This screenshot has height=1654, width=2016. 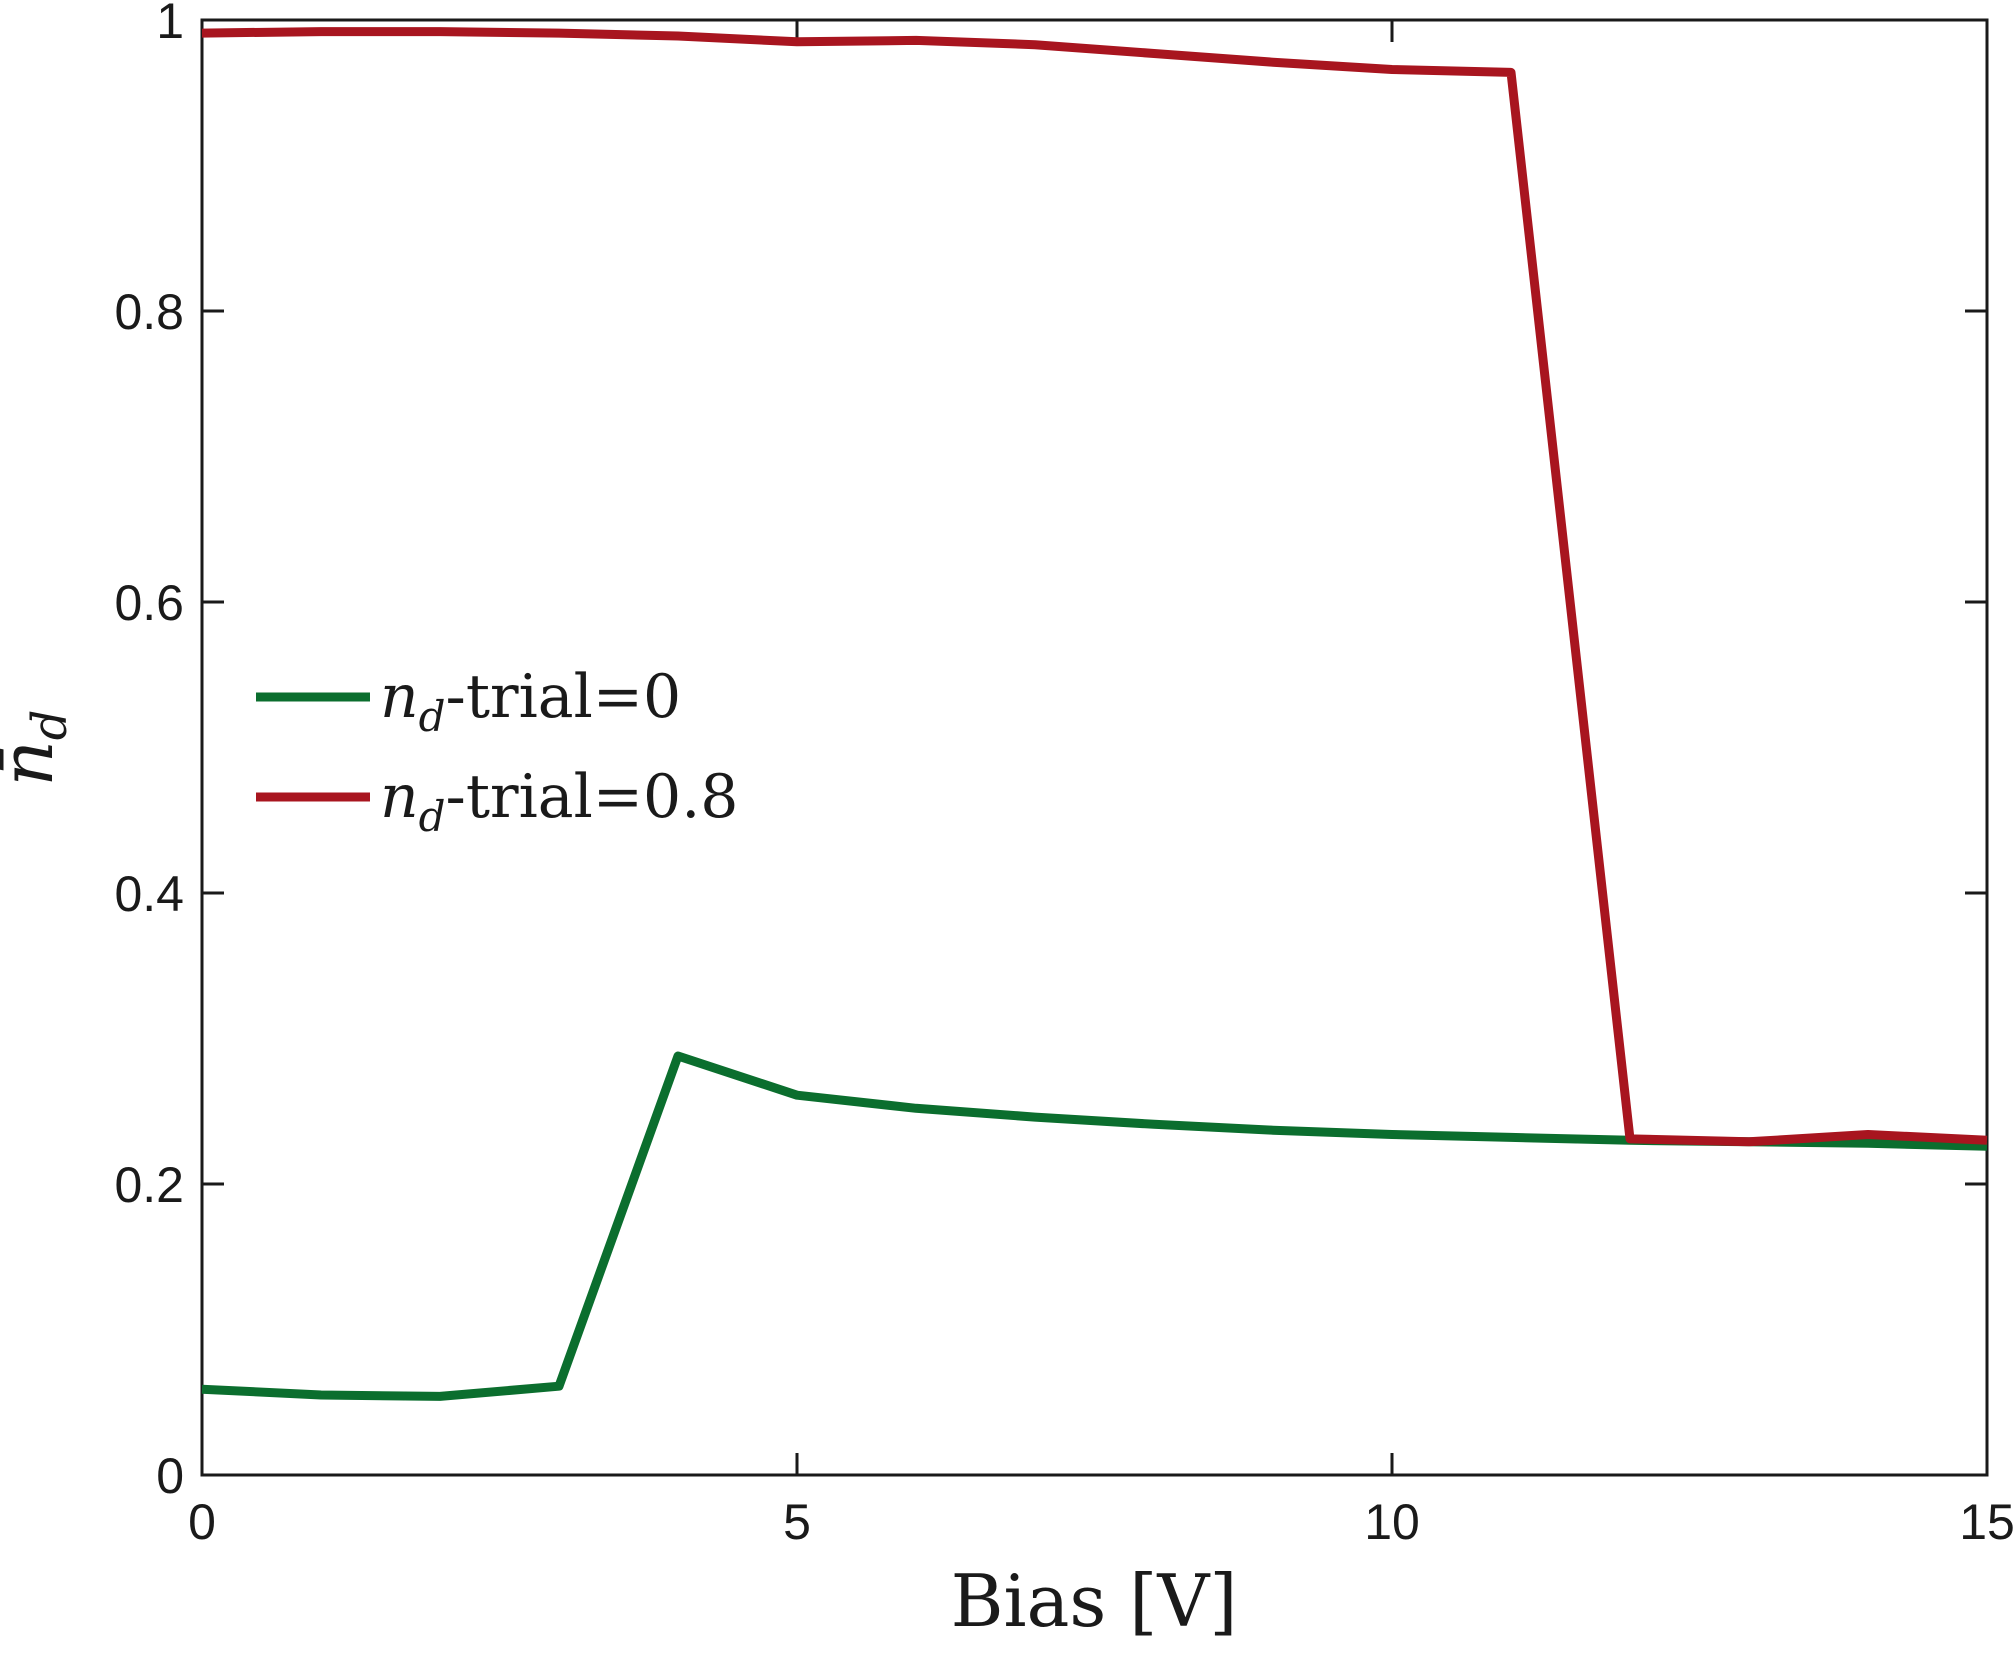 What do you see at coordinates (170, 24) in the screenshot?
I see `y-tick-label: 1` at bounding box center [170, 24].